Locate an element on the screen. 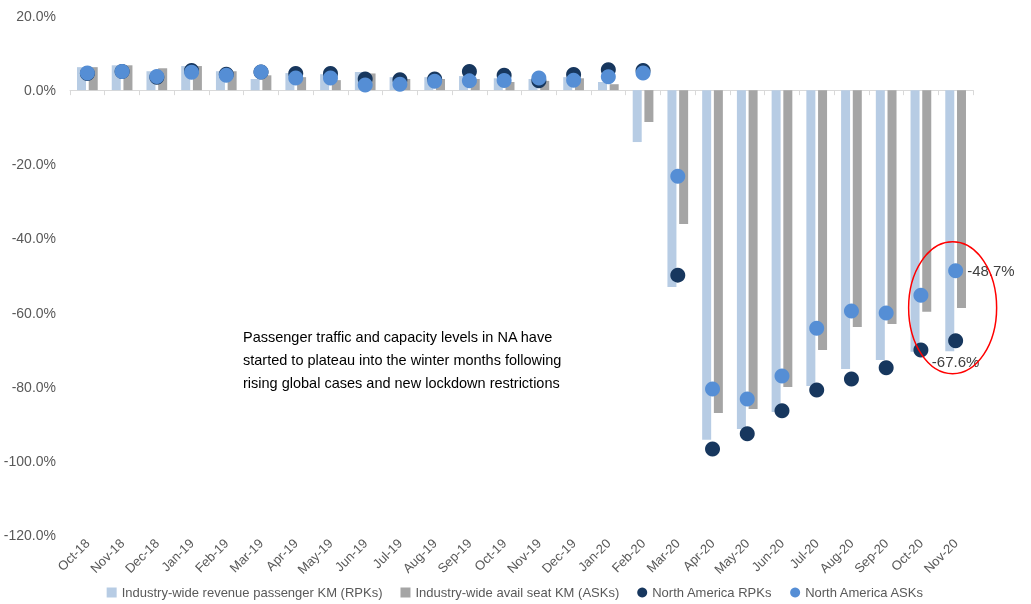 The height and width of the screenshot is (604, 1031). y-tick-label: -100.0% is located at coordinates (29, 460).